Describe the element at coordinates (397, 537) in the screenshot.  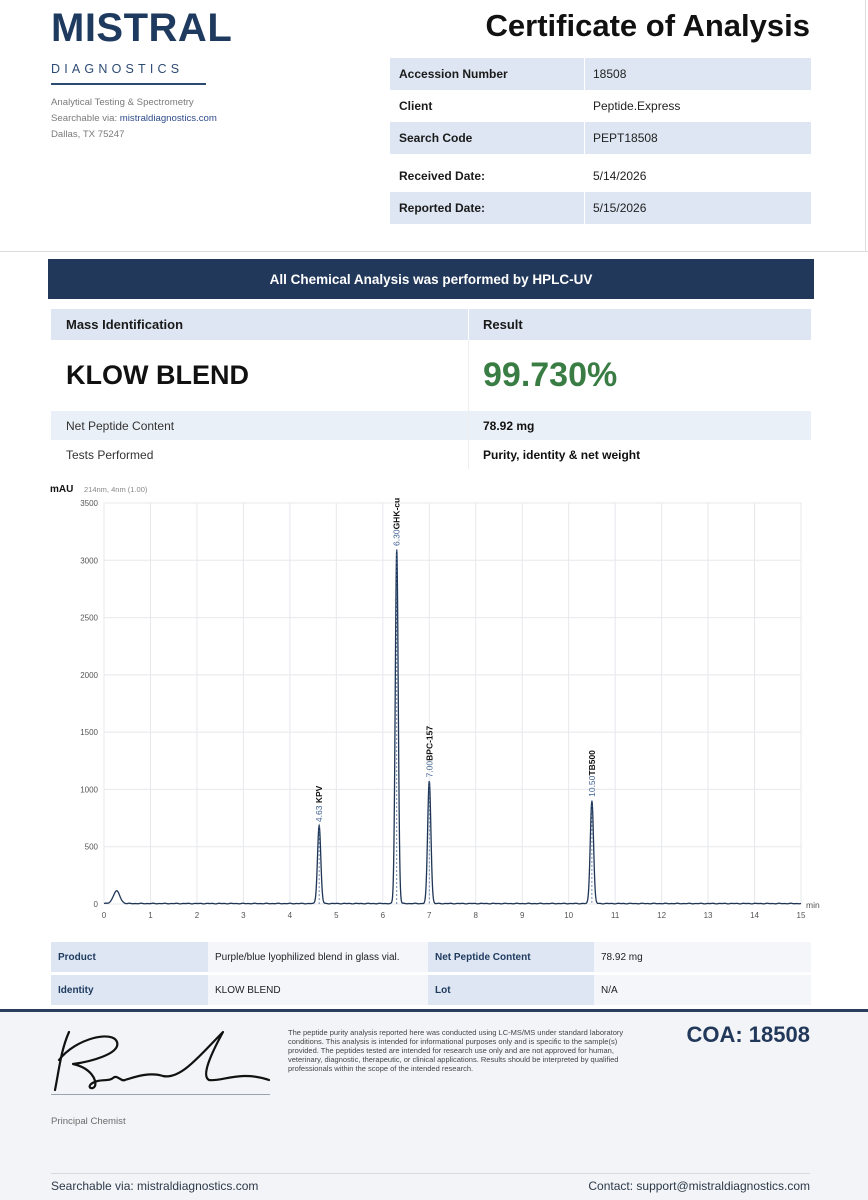
I see `peak-time-label: 6.30` at that location.